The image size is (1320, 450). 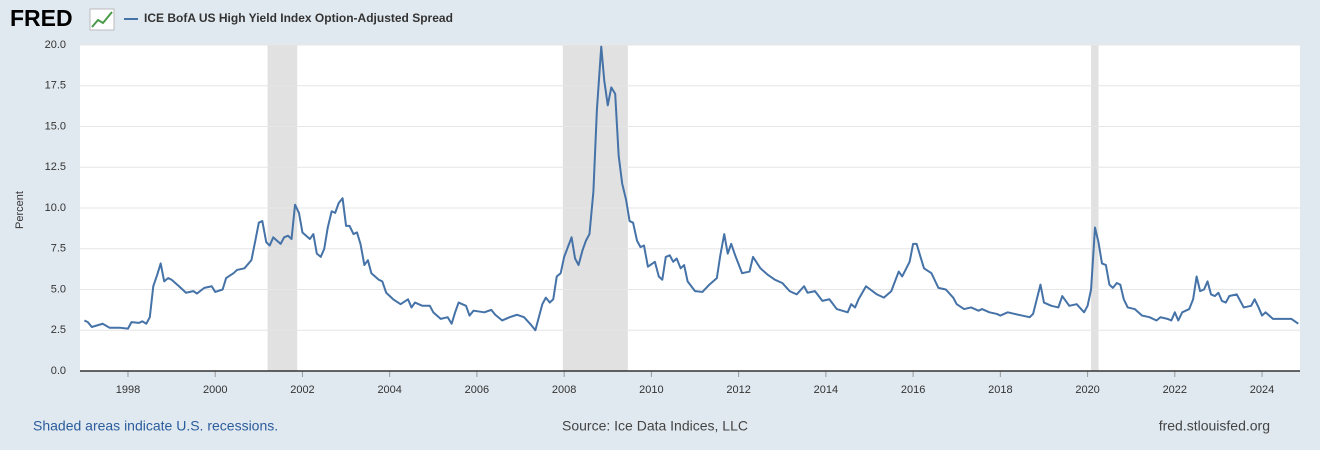 I want to click on footer-source: Source: Ice Data Indices, LLC, so click(x=655, y=426).